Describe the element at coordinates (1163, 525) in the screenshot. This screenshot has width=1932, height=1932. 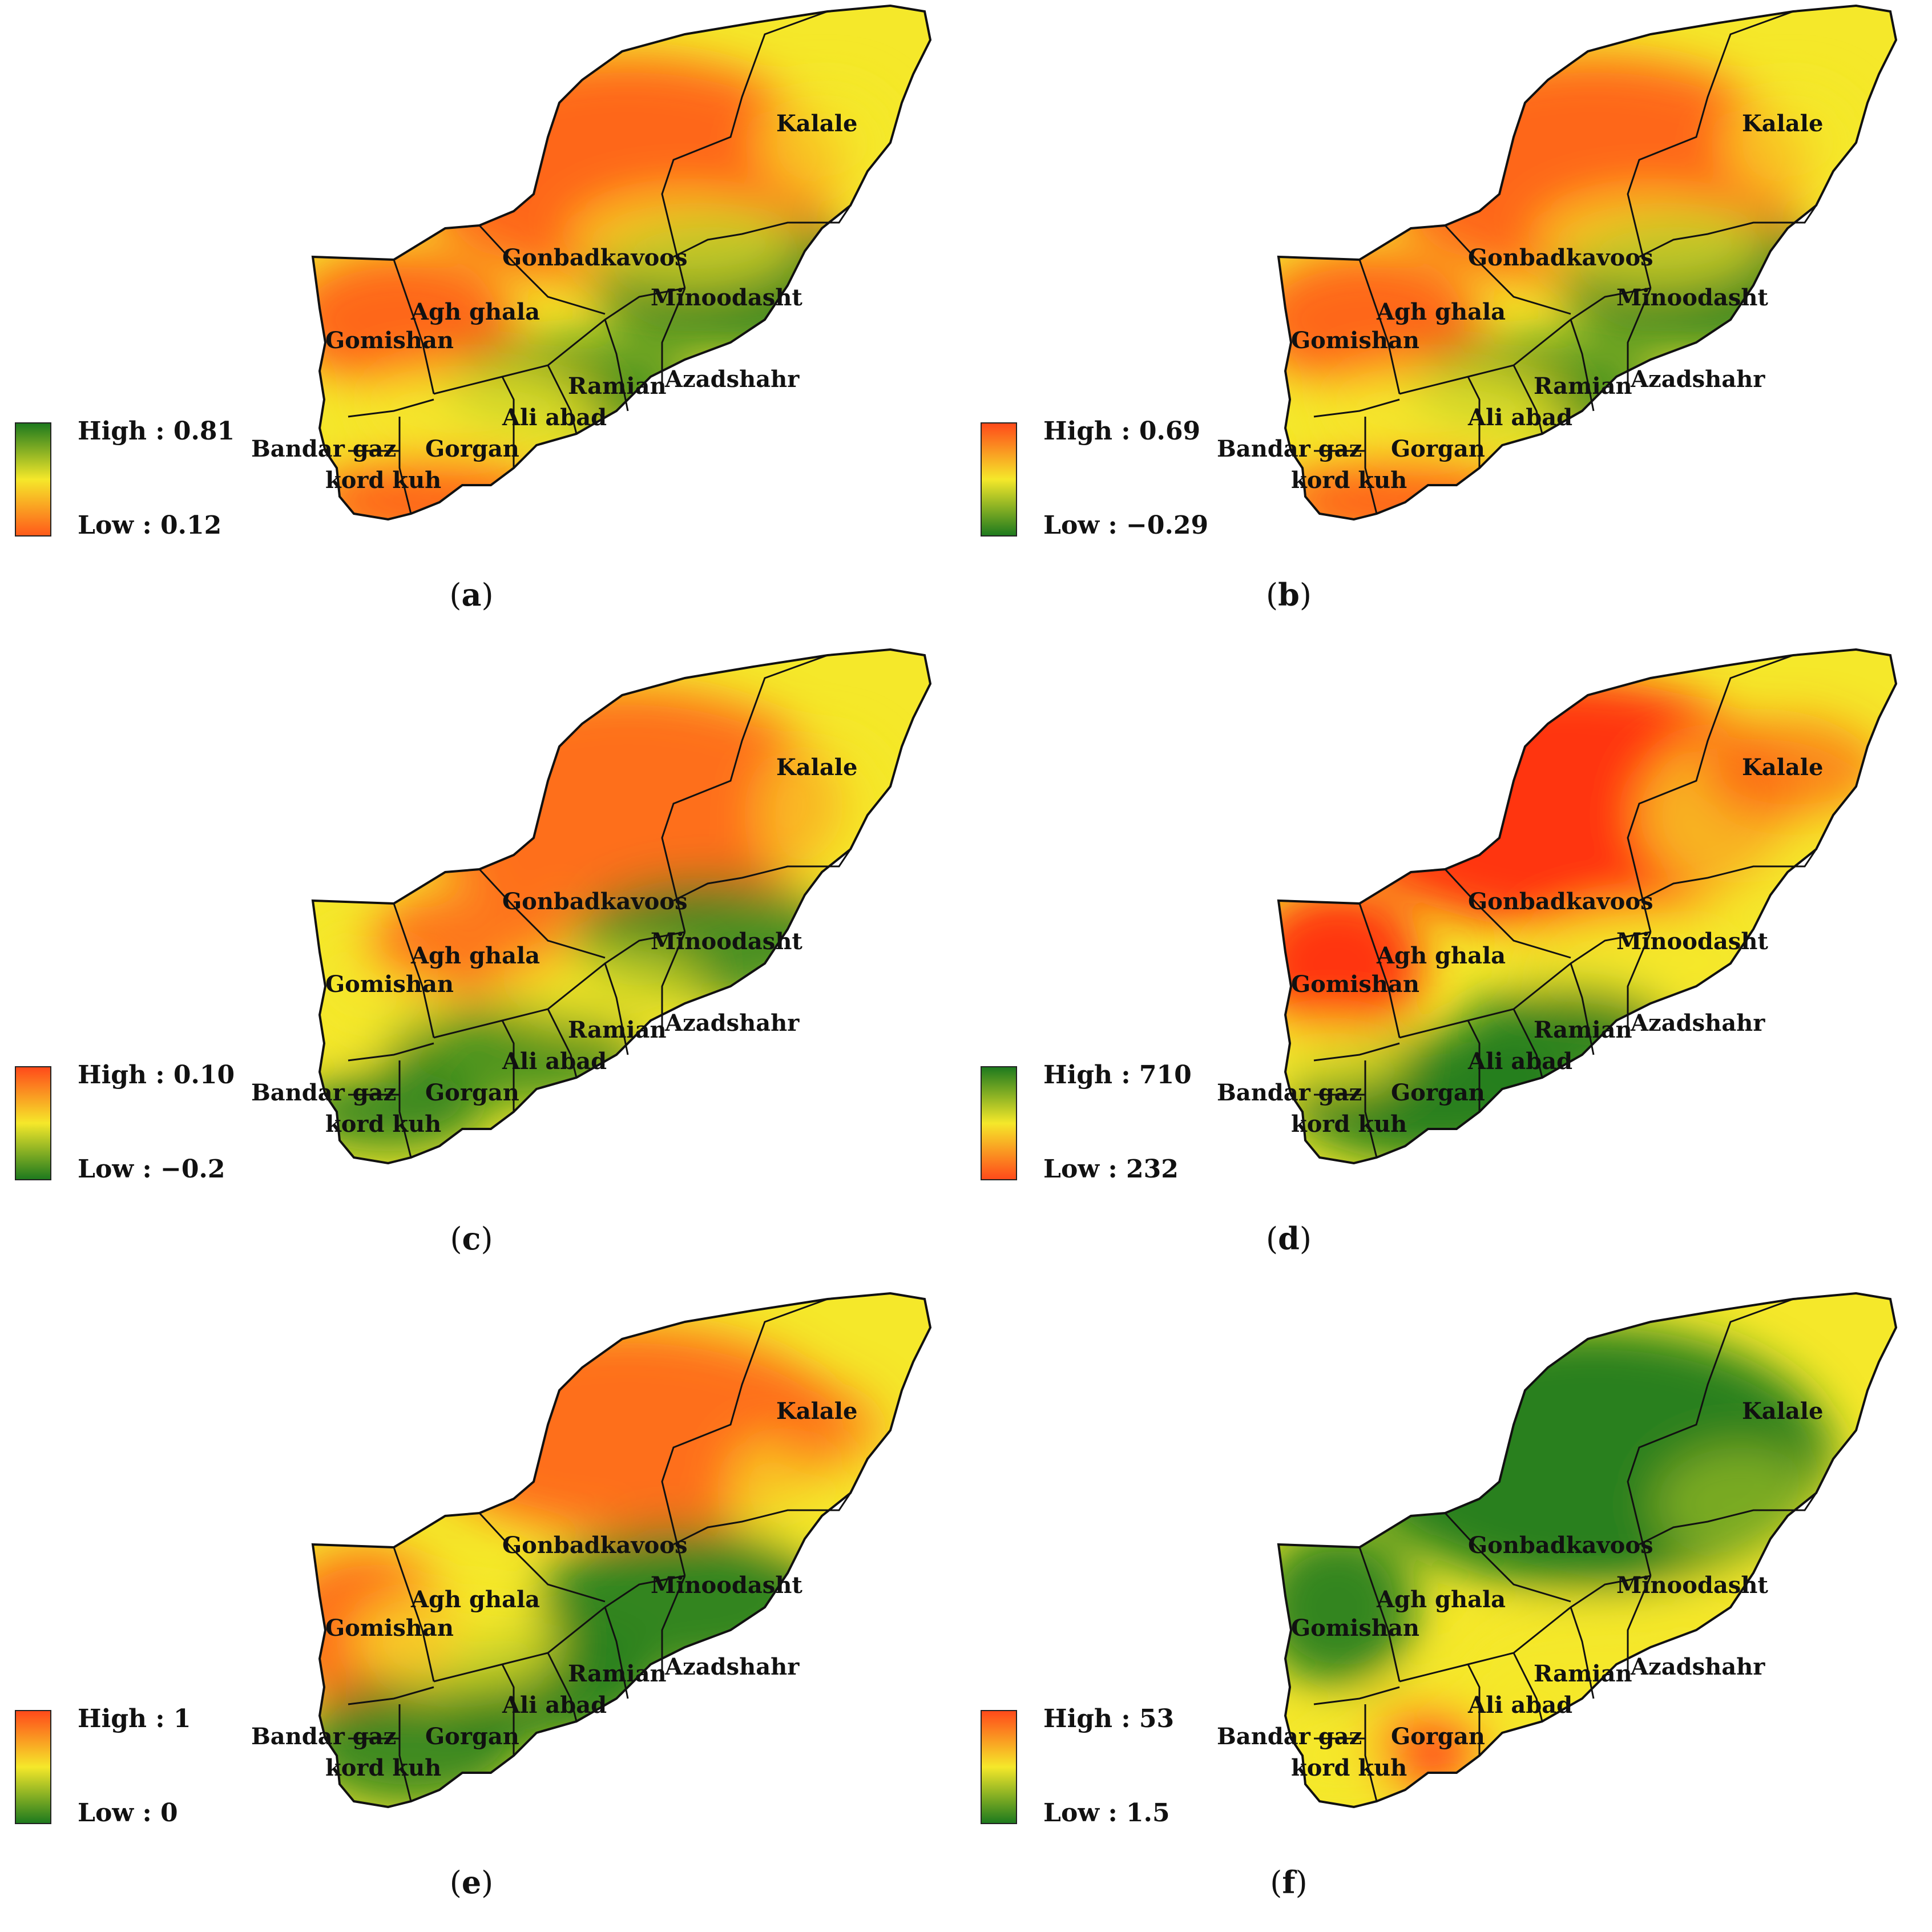
I see `legend-low-value: −0.29` at that location.